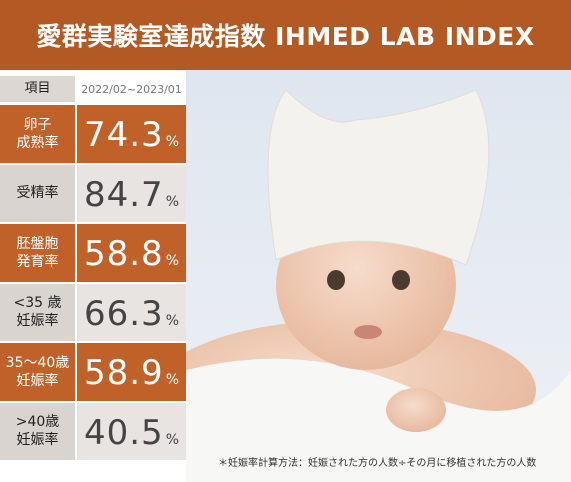  I want to click on label-line: 成熟率, so click(37, 142).